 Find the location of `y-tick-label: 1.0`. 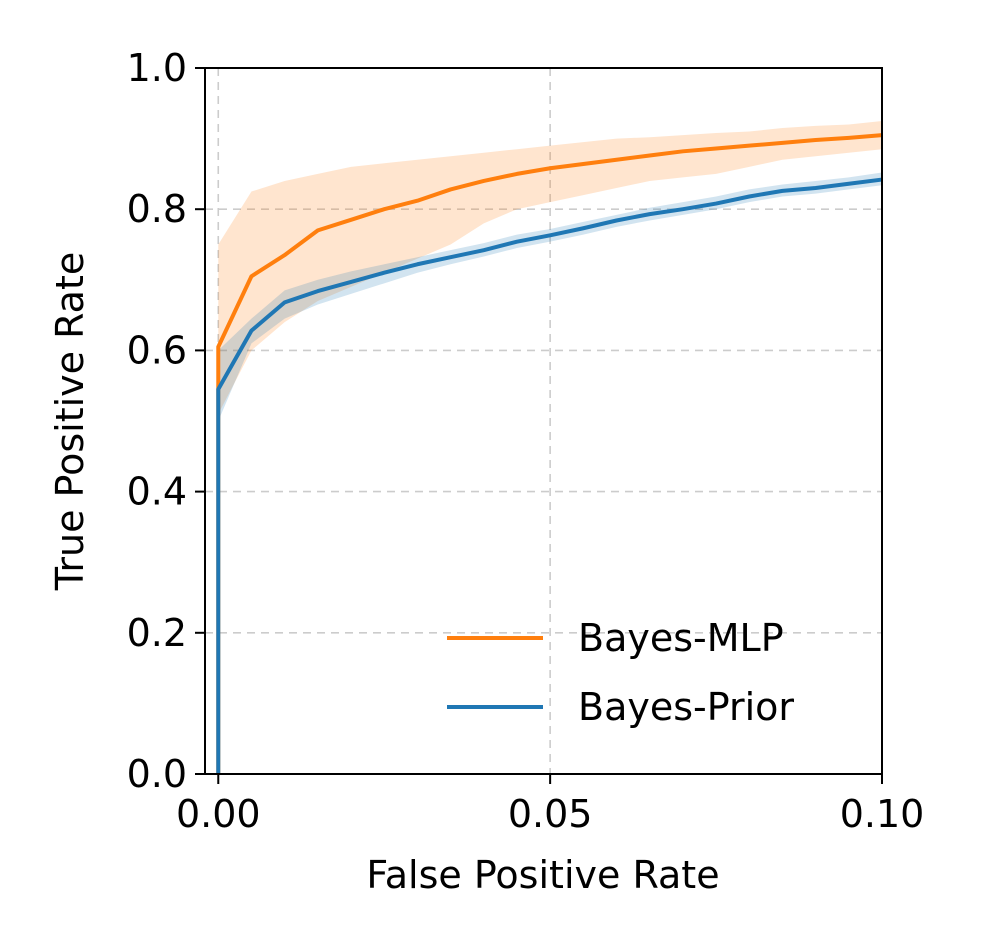

y-tick-label: 1.0 is located at coordinates (157, 68).